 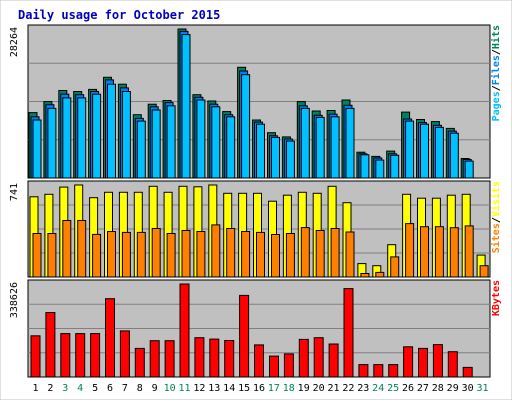 I want to click on y-max-label: 741, so click(x=14, y=192).